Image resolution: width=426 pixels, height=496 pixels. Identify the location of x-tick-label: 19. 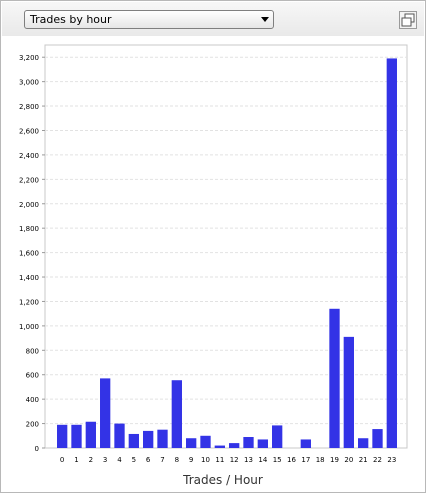
(334, 460).